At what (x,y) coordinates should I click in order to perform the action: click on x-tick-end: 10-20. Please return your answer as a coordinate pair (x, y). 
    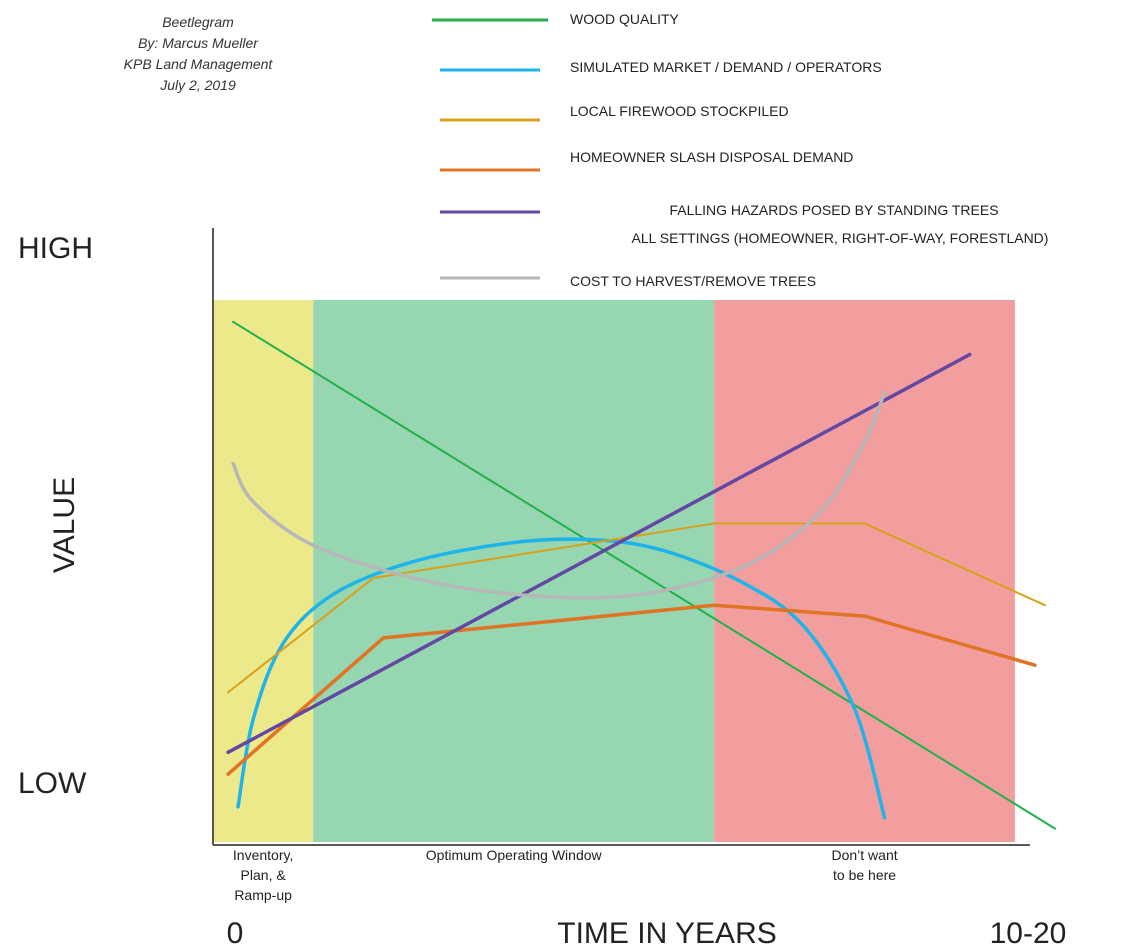
    Looking at the image, I should click on (1028, 933).